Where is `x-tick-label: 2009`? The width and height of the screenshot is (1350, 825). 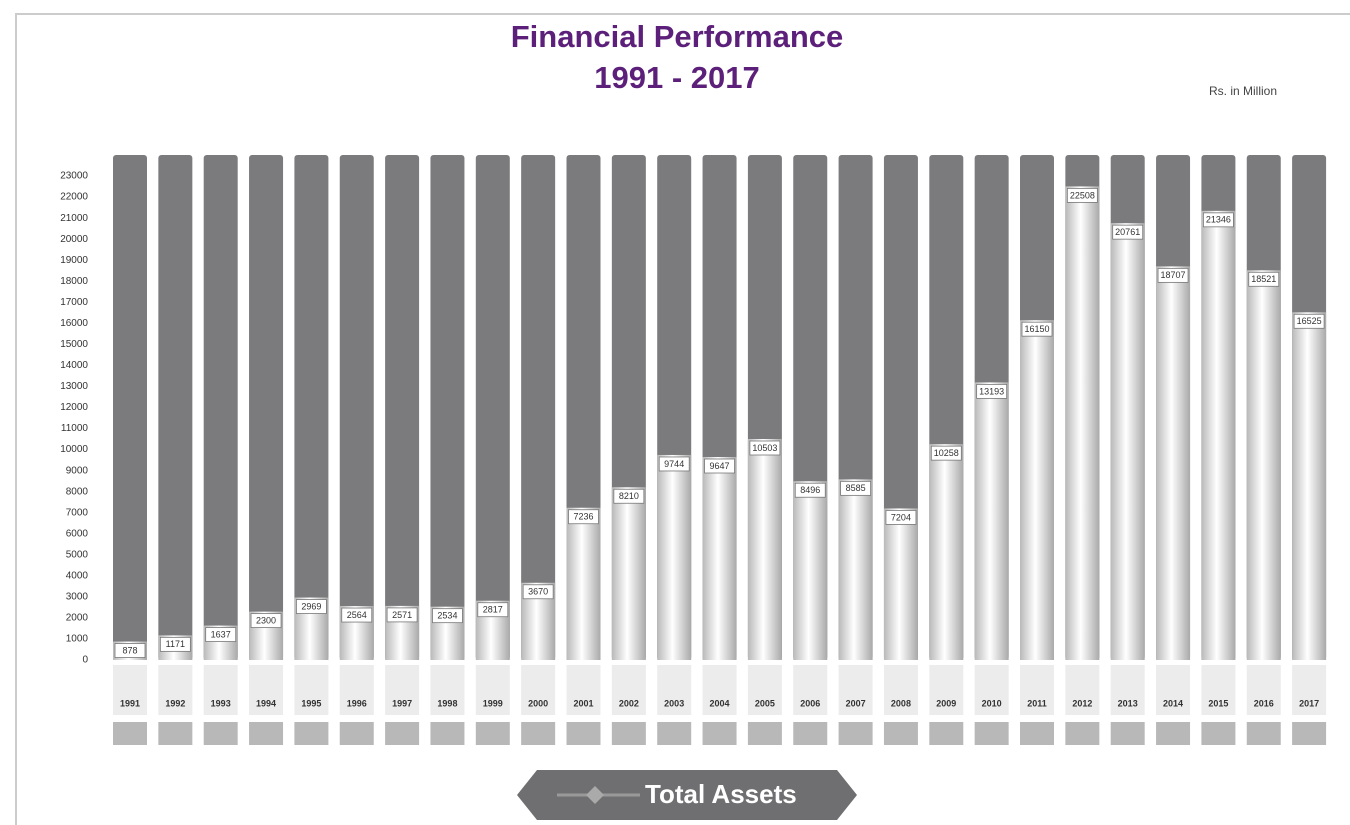 x-tick-label: 2009 is located at coordinates (946, 703).